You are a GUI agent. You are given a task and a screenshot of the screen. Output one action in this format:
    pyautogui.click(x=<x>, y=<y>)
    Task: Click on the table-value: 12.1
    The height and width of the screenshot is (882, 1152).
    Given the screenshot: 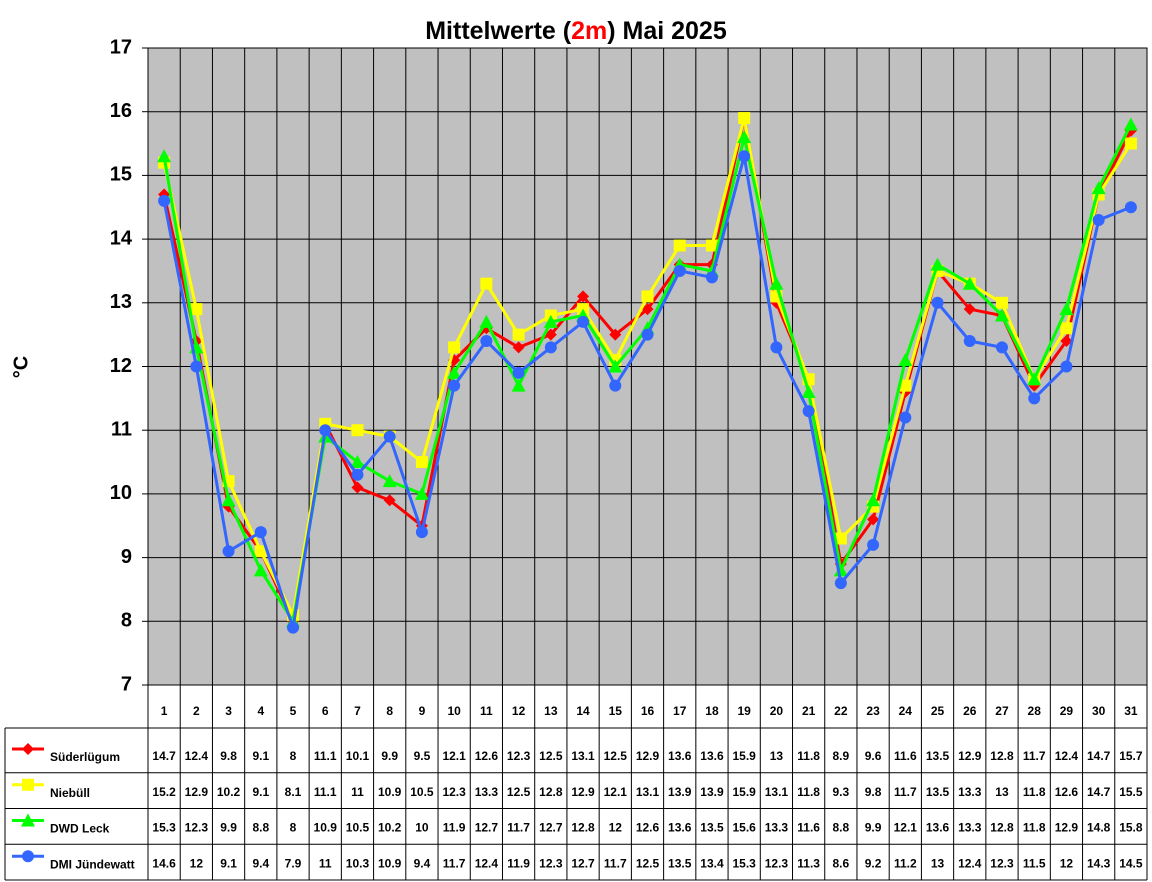 What is the action you would take?
    pyautogui.click(x=906, y=828)
    